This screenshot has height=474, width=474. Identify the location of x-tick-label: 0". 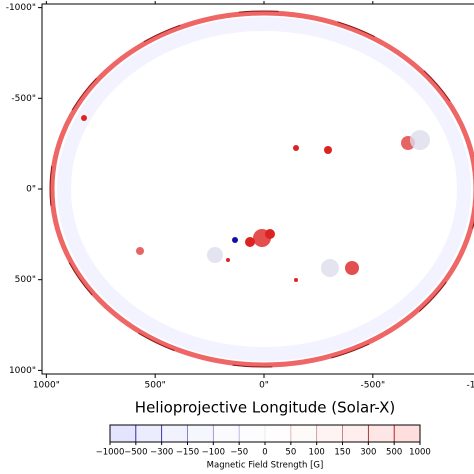
(264, 386).